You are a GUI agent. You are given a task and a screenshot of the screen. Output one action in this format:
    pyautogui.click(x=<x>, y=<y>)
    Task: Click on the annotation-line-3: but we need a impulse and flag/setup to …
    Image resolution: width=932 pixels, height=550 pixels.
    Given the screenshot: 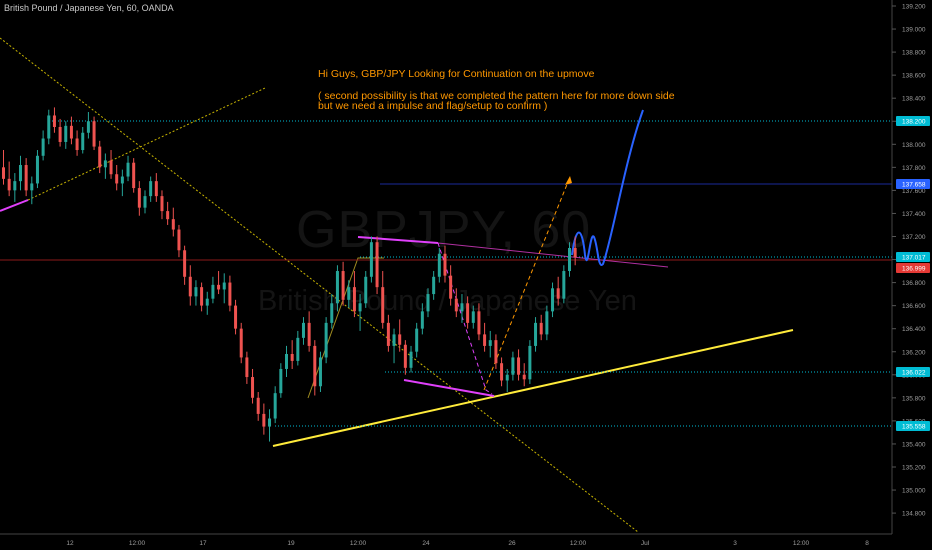 What is the action you would take?
    pyautogui.click(x=433, y=106)
    